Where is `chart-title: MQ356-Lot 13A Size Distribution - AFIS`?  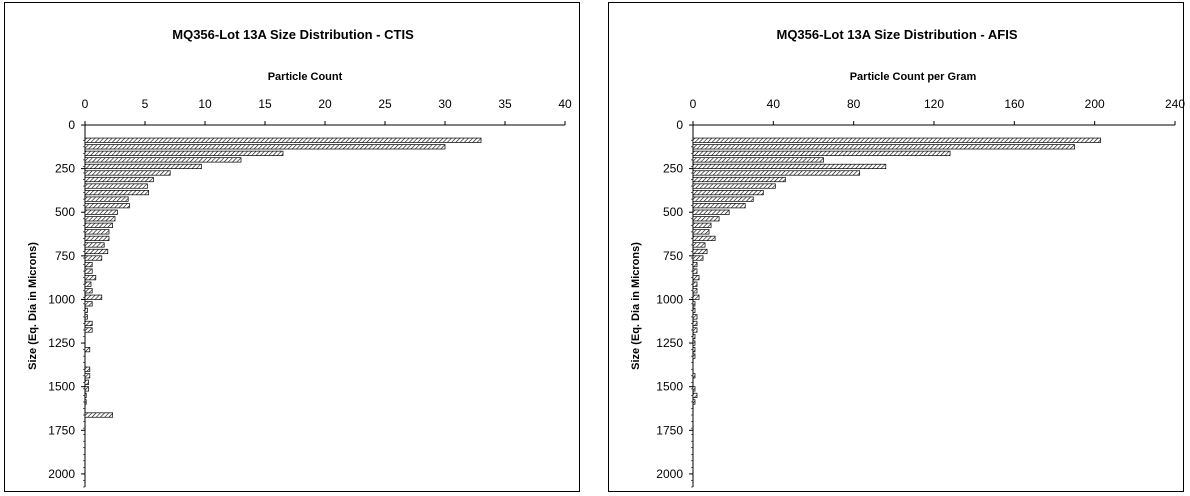
chart-title: MQ356-Lot 13A Size Distribution - AFIS is located at coordinates (896, 34).